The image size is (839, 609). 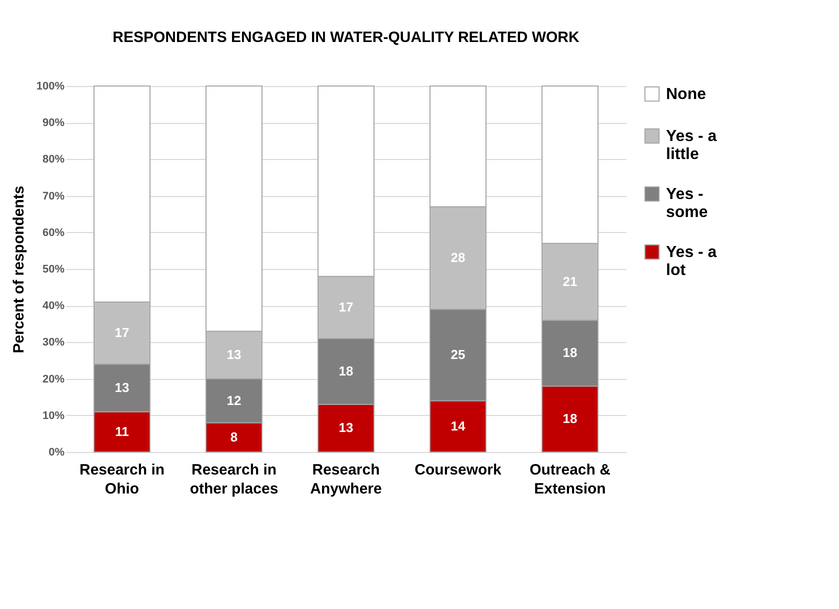 What do you see at coordinates (53, 379) in the screenshot?
I see `y-tick-label: 20%` at bounding box center [53, 379].